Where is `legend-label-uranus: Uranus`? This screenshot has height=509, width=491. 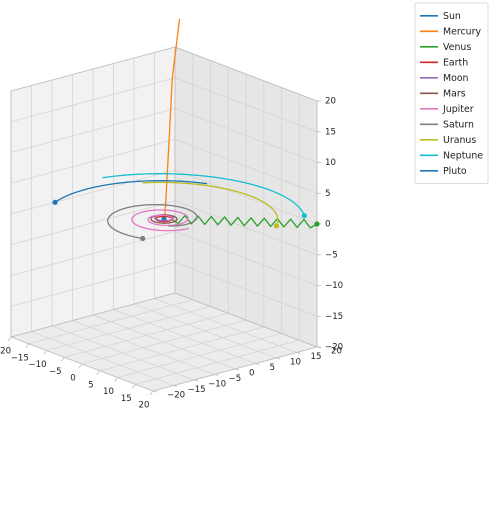 legend-label-uranus: Uranus is located at coordinates (459, 140).